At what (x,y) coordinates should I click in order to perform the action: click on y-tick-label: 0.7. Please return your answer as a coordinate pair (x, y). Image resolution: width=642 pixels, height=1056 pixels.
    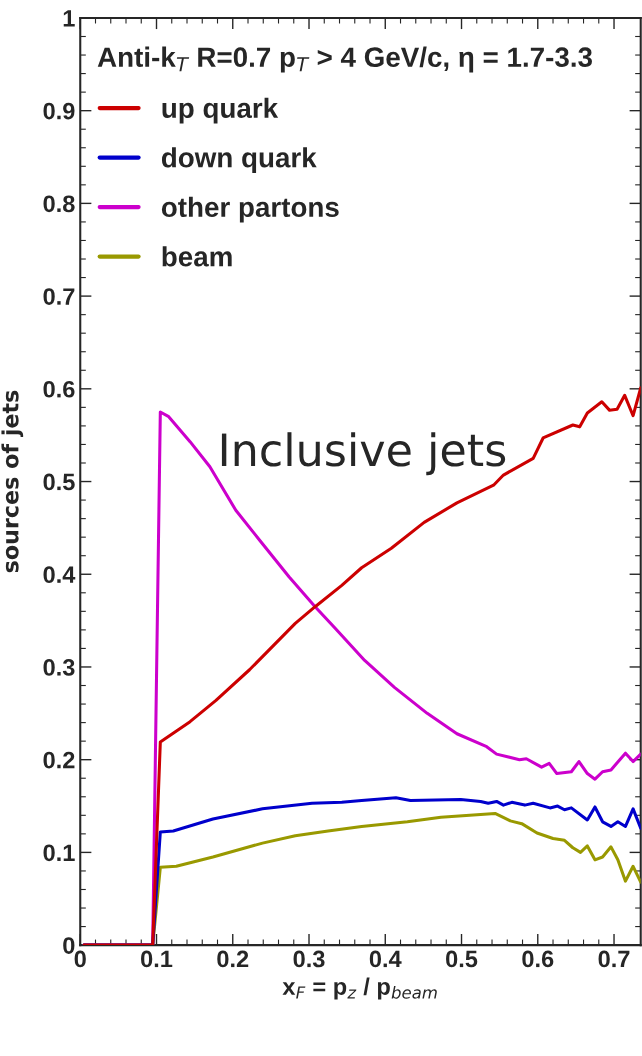
    Looking at the image, I should click on (59, 296).